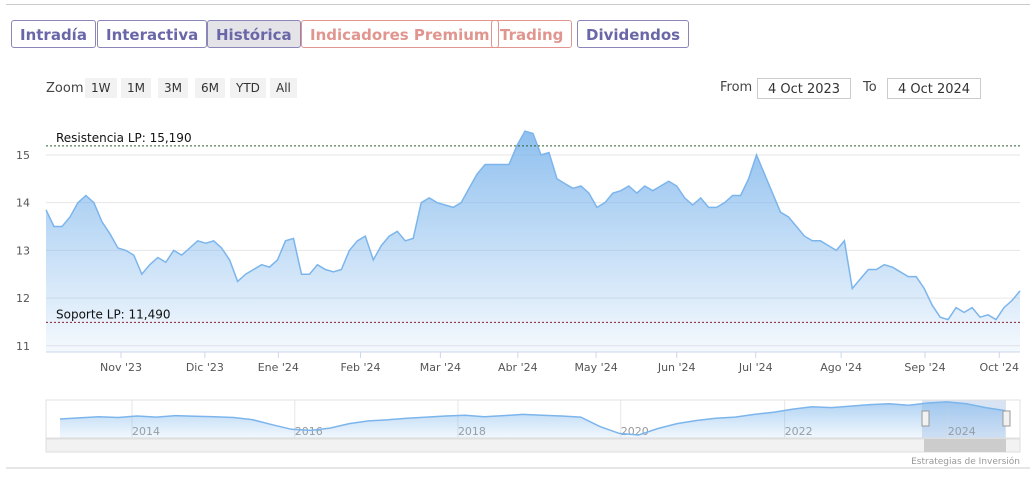  Describe the element at coordinates (205, 367) in the screenshot. I see `x-tick-label: Dic '23` at that location.